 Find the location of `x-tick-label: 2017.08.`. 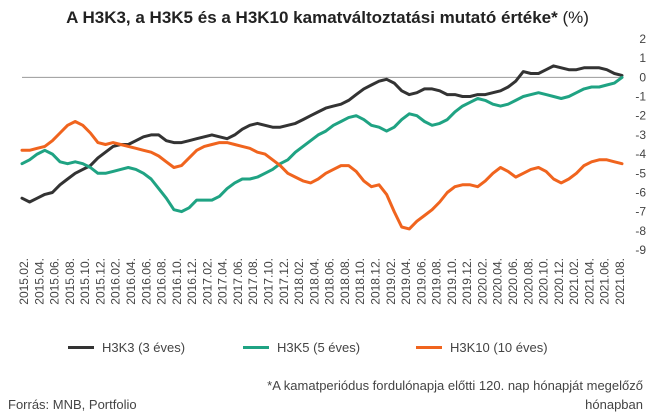

x-tick-label: 2017.08. is located at coordinates (253, 281).